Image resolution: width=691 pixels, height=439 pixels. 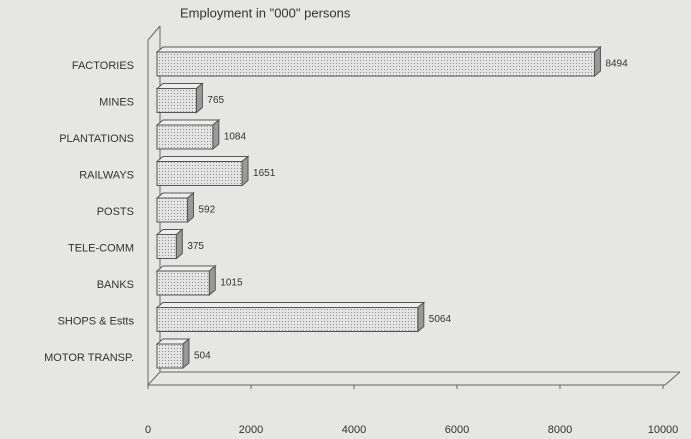 What do you see at coordinates (115, 212) in the screenshot?
I see `y-tick-label: POSTS` at bounding box center [115, 212].